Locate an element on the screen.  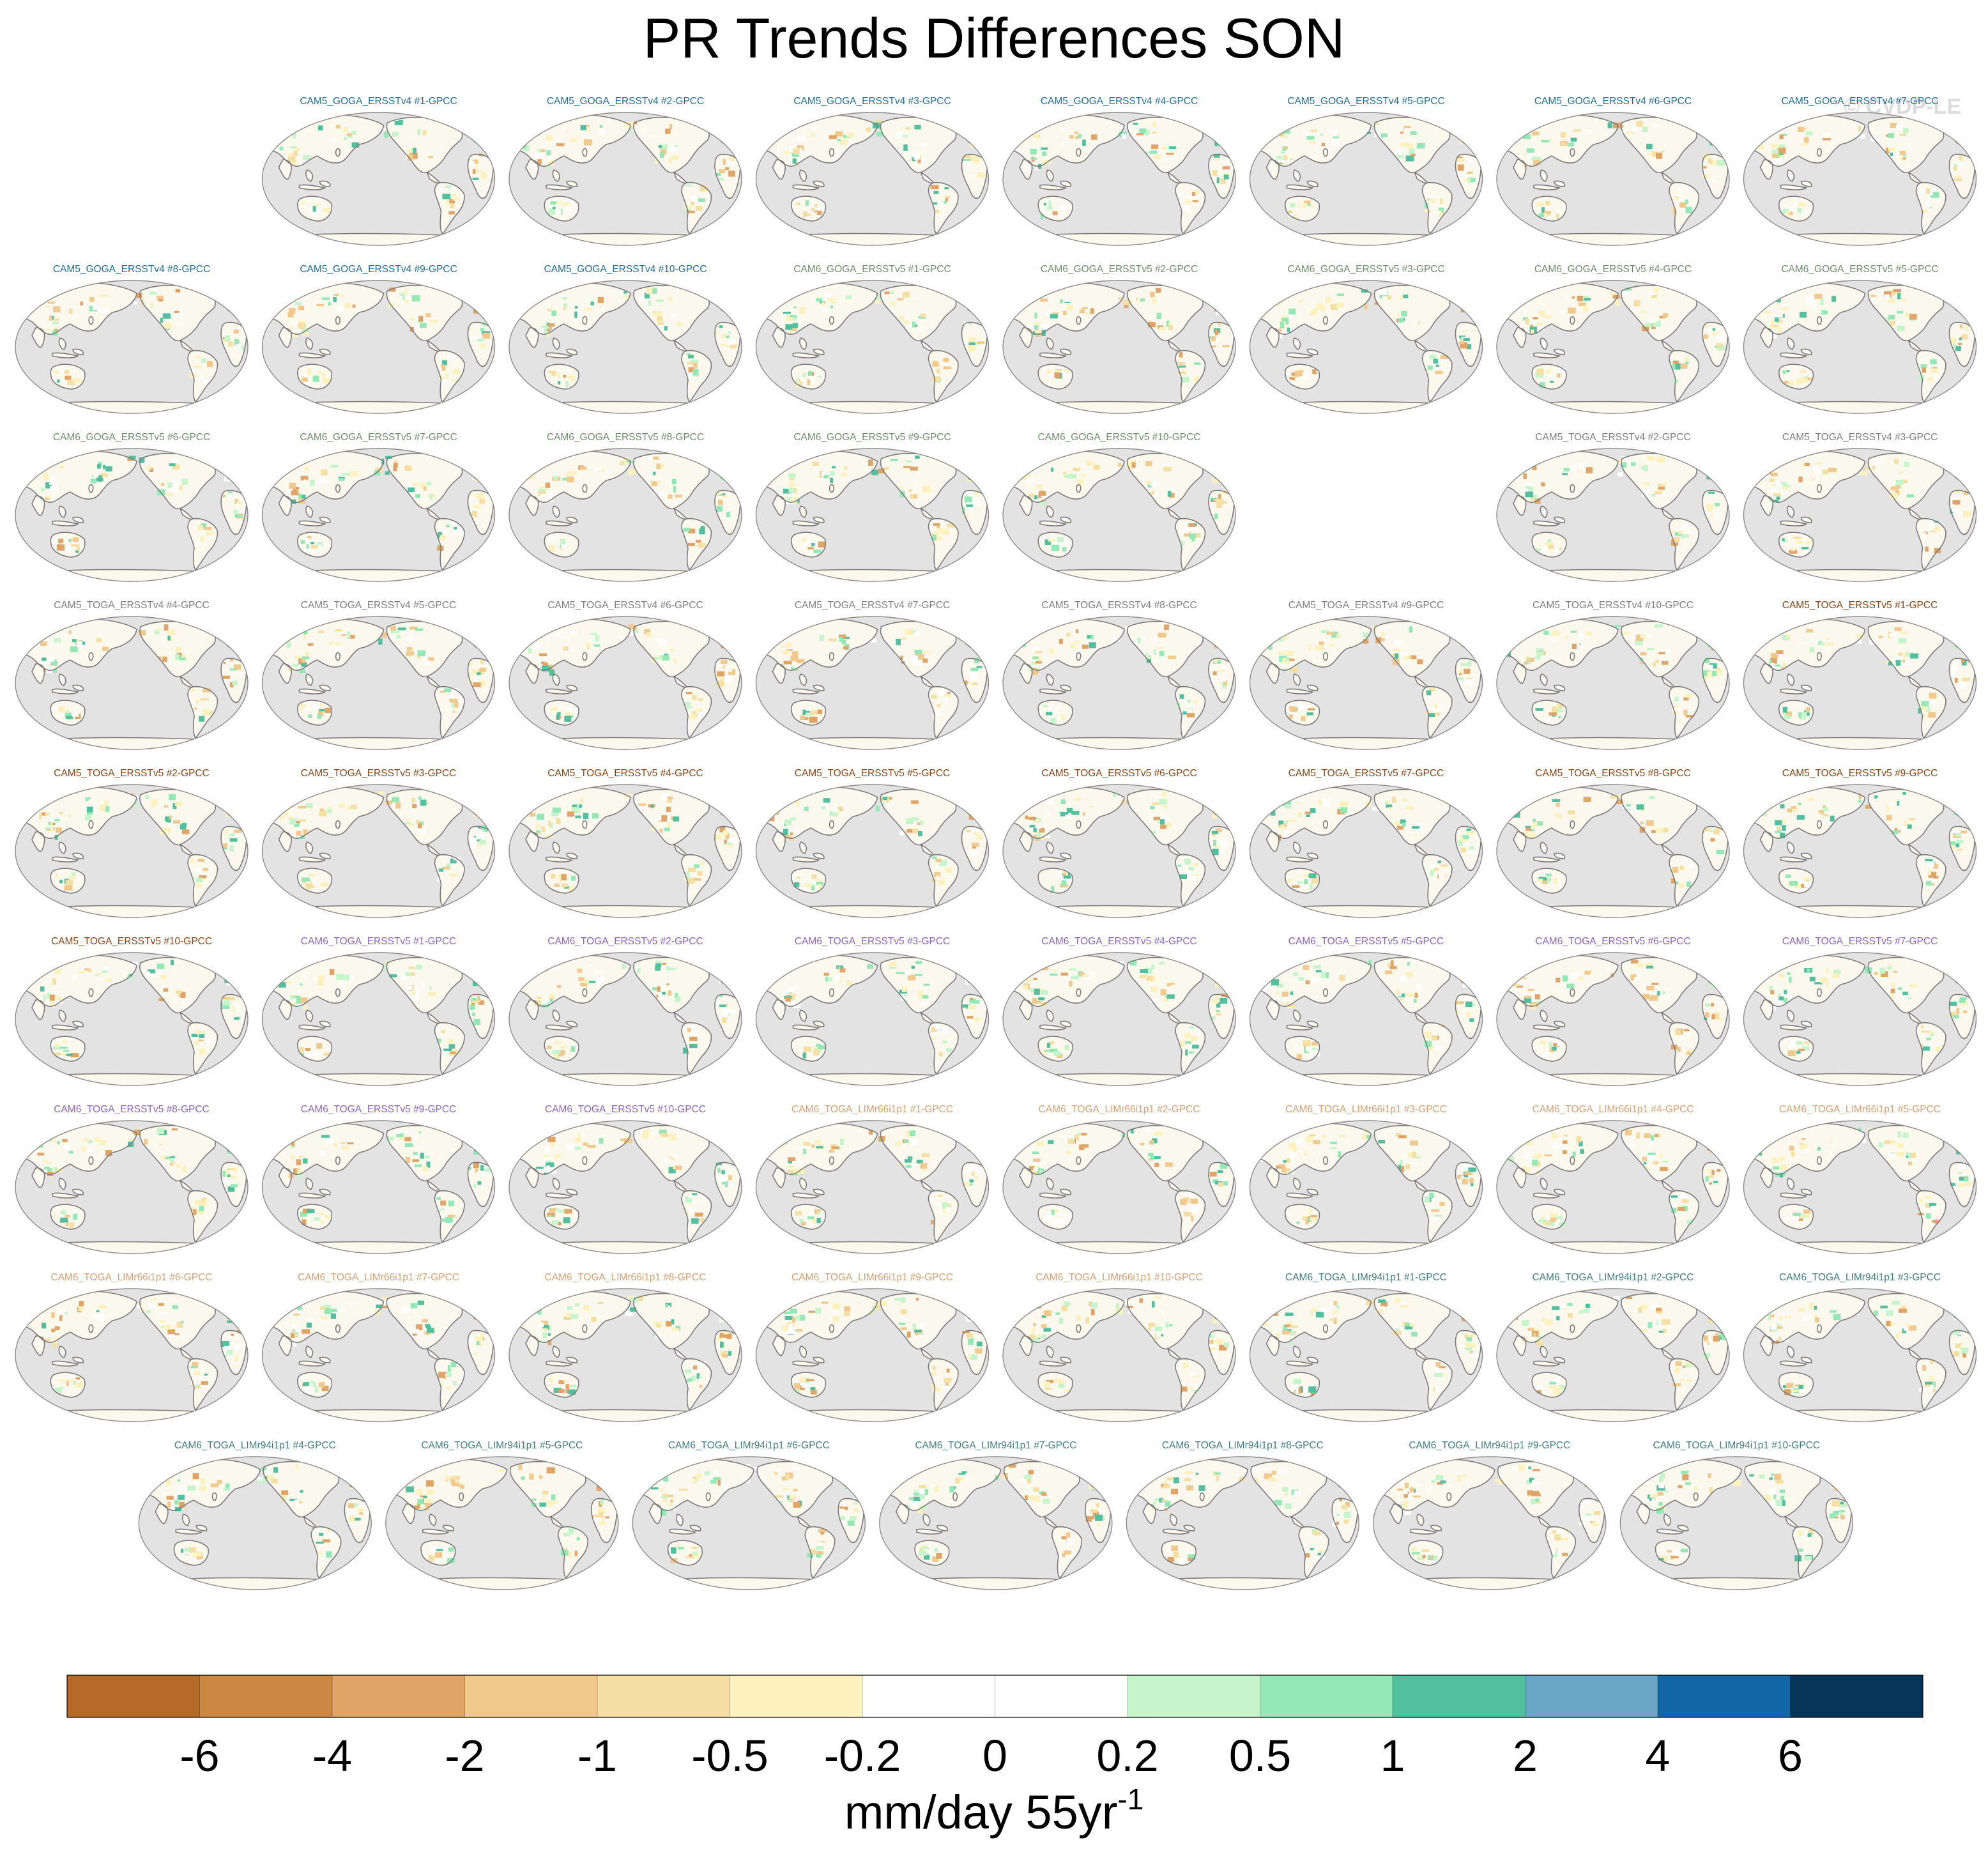
map-panel: CAM5_TOGA_ERSSTv4 #4-GPCC is located at coordinates (132, 675).